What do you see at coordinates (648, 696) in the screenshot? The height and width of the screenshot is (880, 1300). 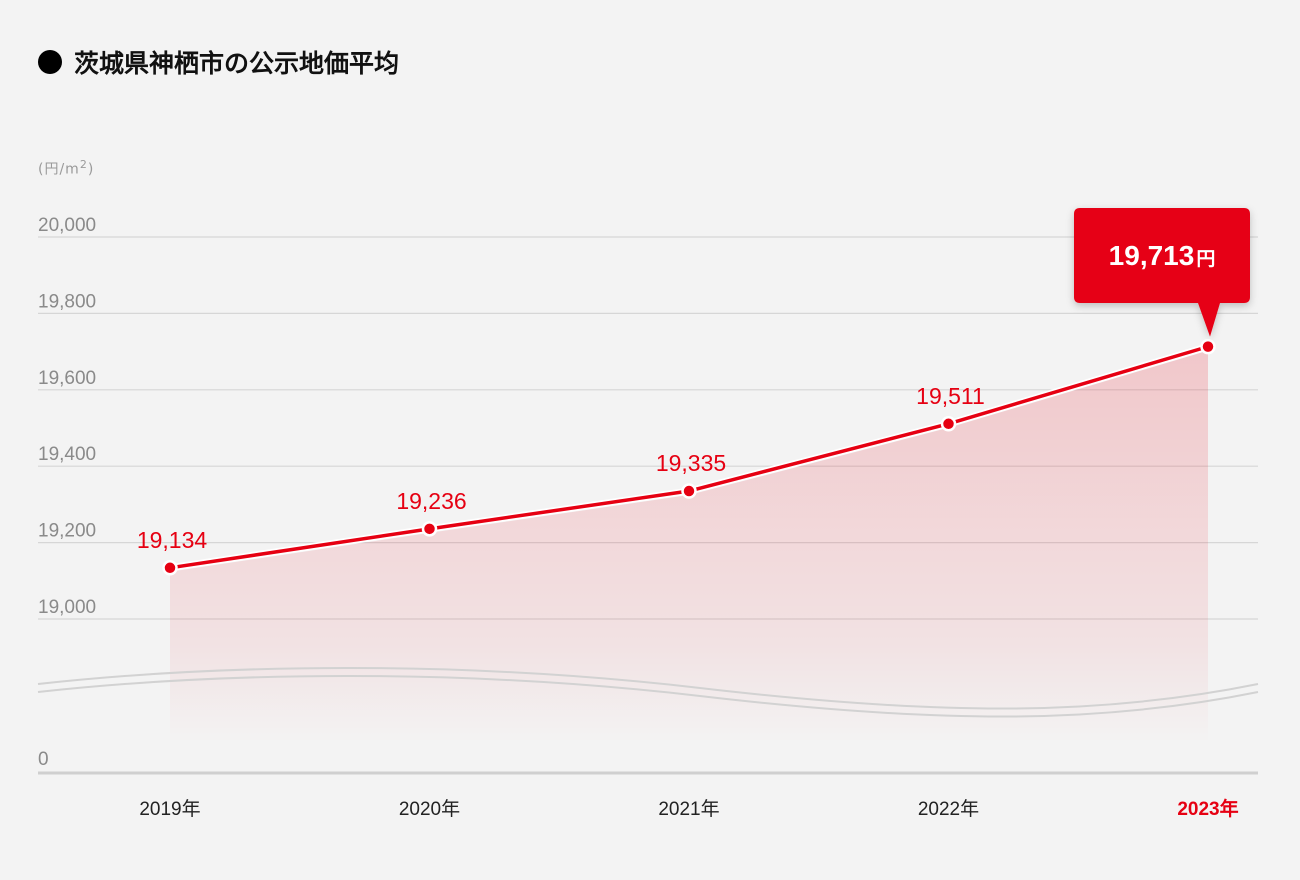 I see `axis-break-line-lower` at bounding box center [648, 696].